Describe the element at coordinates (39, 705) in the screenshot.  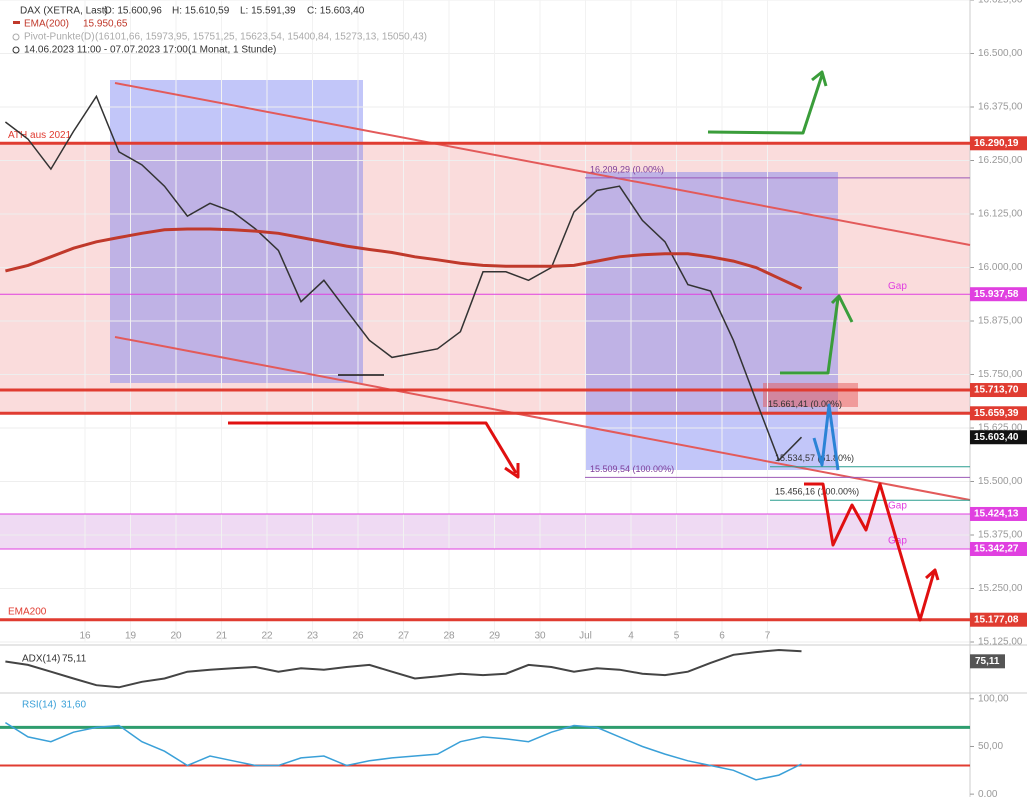
I see `indicator-title: RSI(14)` at that location.